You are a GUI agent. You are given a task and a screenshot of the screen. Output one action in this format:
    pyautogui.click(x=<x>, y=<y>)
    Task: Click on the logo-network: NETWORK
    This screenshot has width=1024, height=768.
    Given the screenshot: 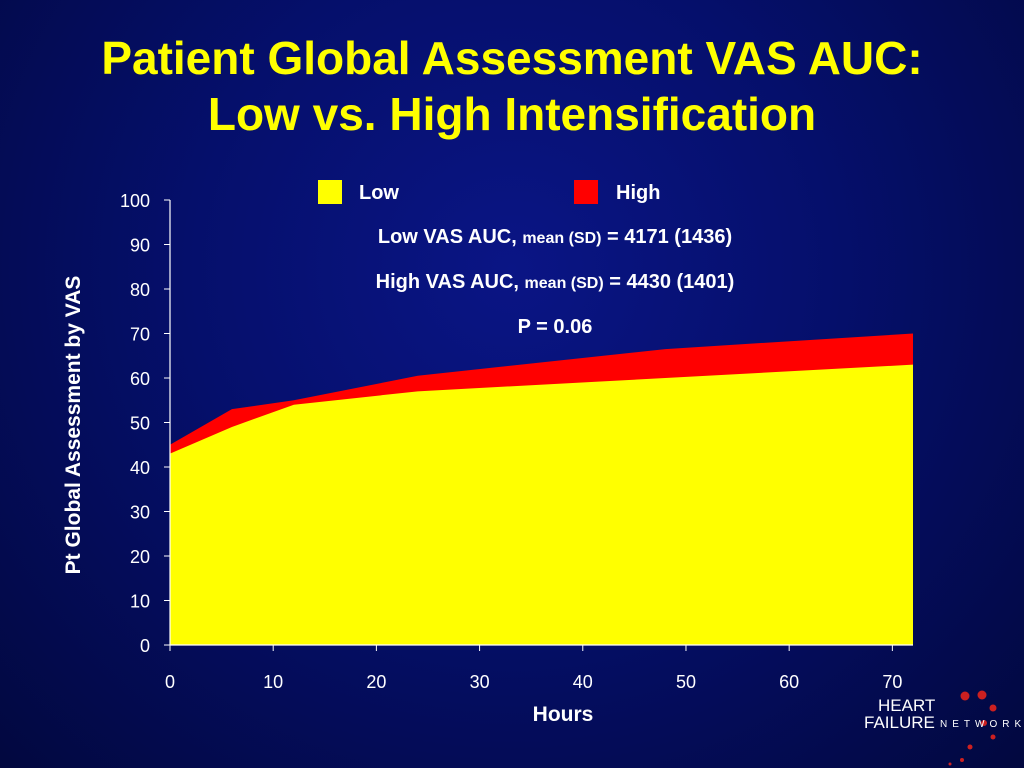 What is the action you would take?
    pyautogui.click(x=982, y=724)
    